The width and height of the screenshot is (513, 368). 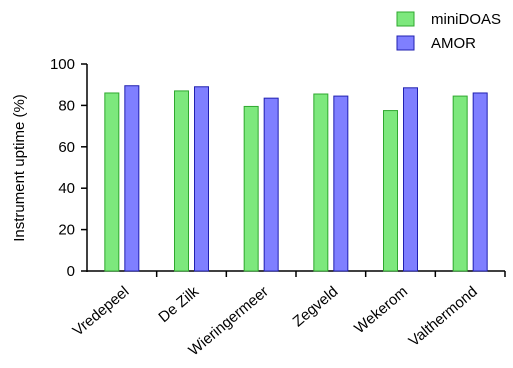 What do you see at coordinates (178, 304) in the screenshot?
I see `x-category-label: De Zilk` at bounding box center [178, 304].